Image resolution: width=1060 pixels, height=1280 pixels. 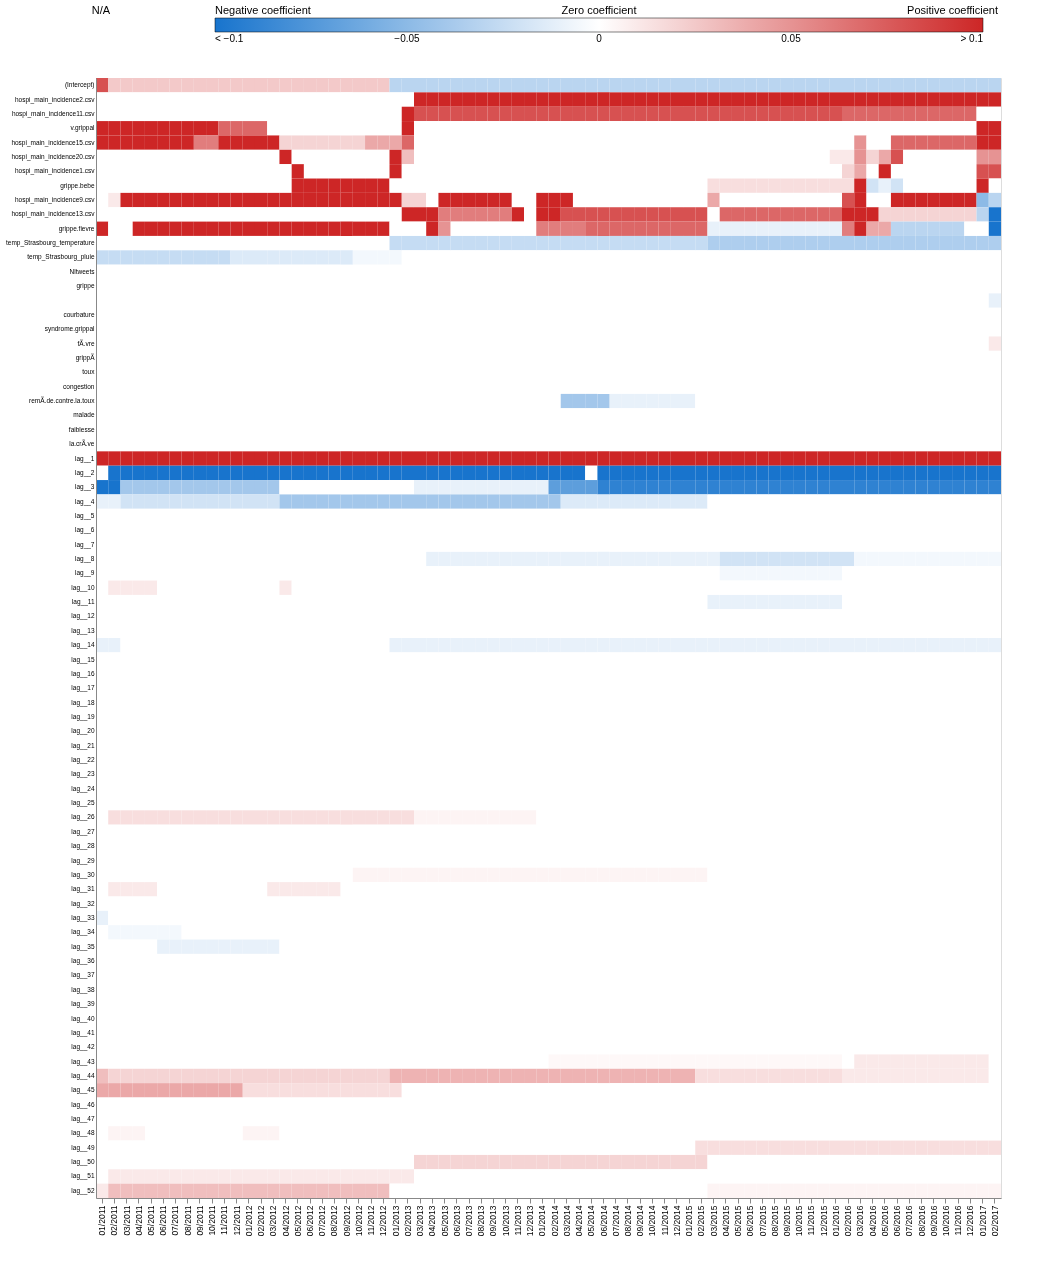 What do you see at coordinates (358, 1221) in the screenshot?
I see `x-tick-label: 10/2012` at bounding box center [358, 1221].